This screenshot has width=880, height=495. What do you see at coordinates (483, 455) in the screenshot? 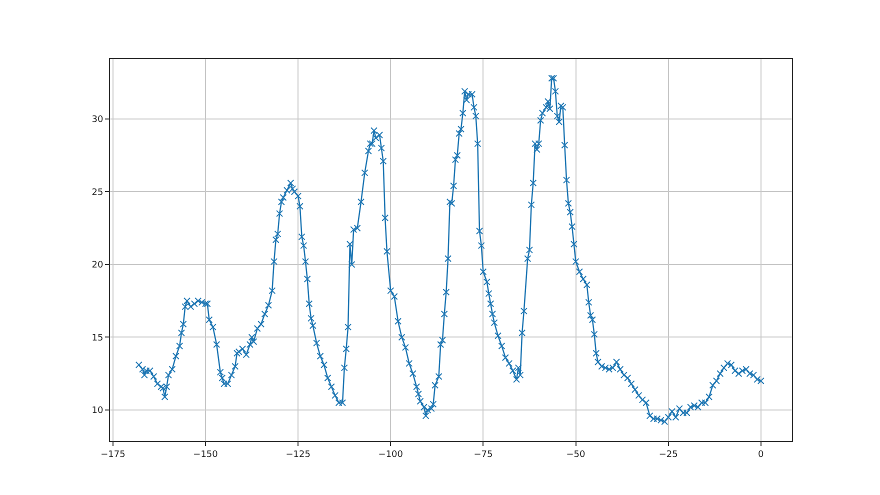
I see `x-tick-label: −75` at bounding box center [483, 455].